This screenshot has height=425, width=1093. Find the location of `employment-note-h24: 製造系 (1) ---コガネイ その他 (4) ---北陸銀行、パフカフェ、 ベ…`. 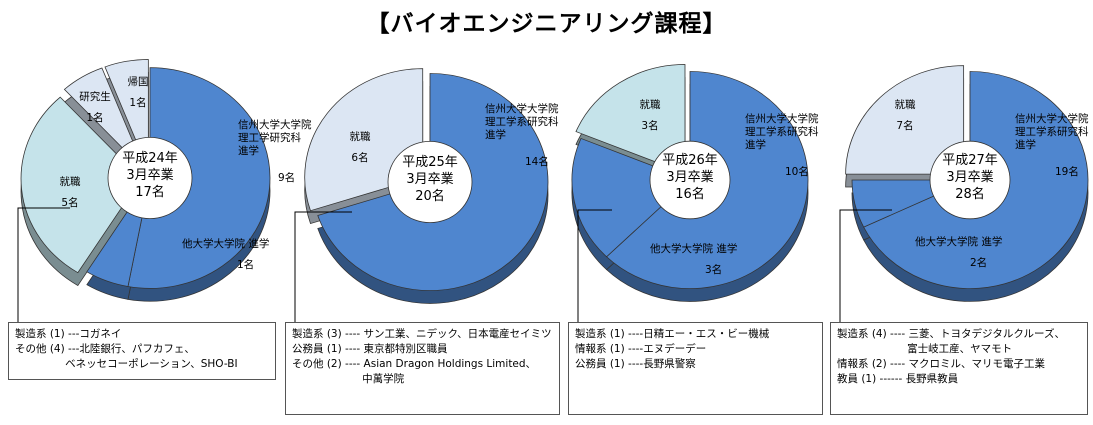

employment-note-h24: 製造系 (1) ---コガネイ その他 (4) ---北陸銀行、パフカフェ、 ベ… is located at coordinates (142, 351).